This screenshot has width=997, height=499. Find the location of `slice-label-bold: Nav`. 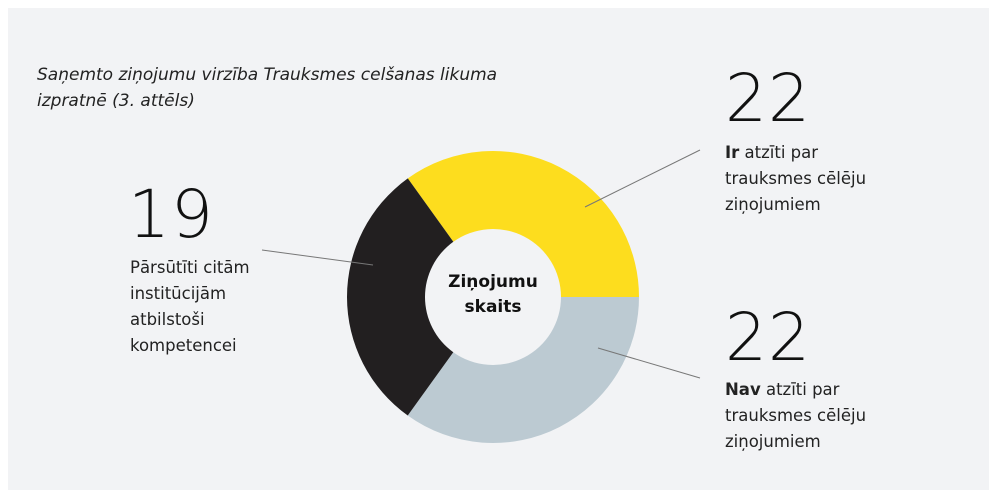

slice-label-bold: Nav is located at coordinates (743, 389).